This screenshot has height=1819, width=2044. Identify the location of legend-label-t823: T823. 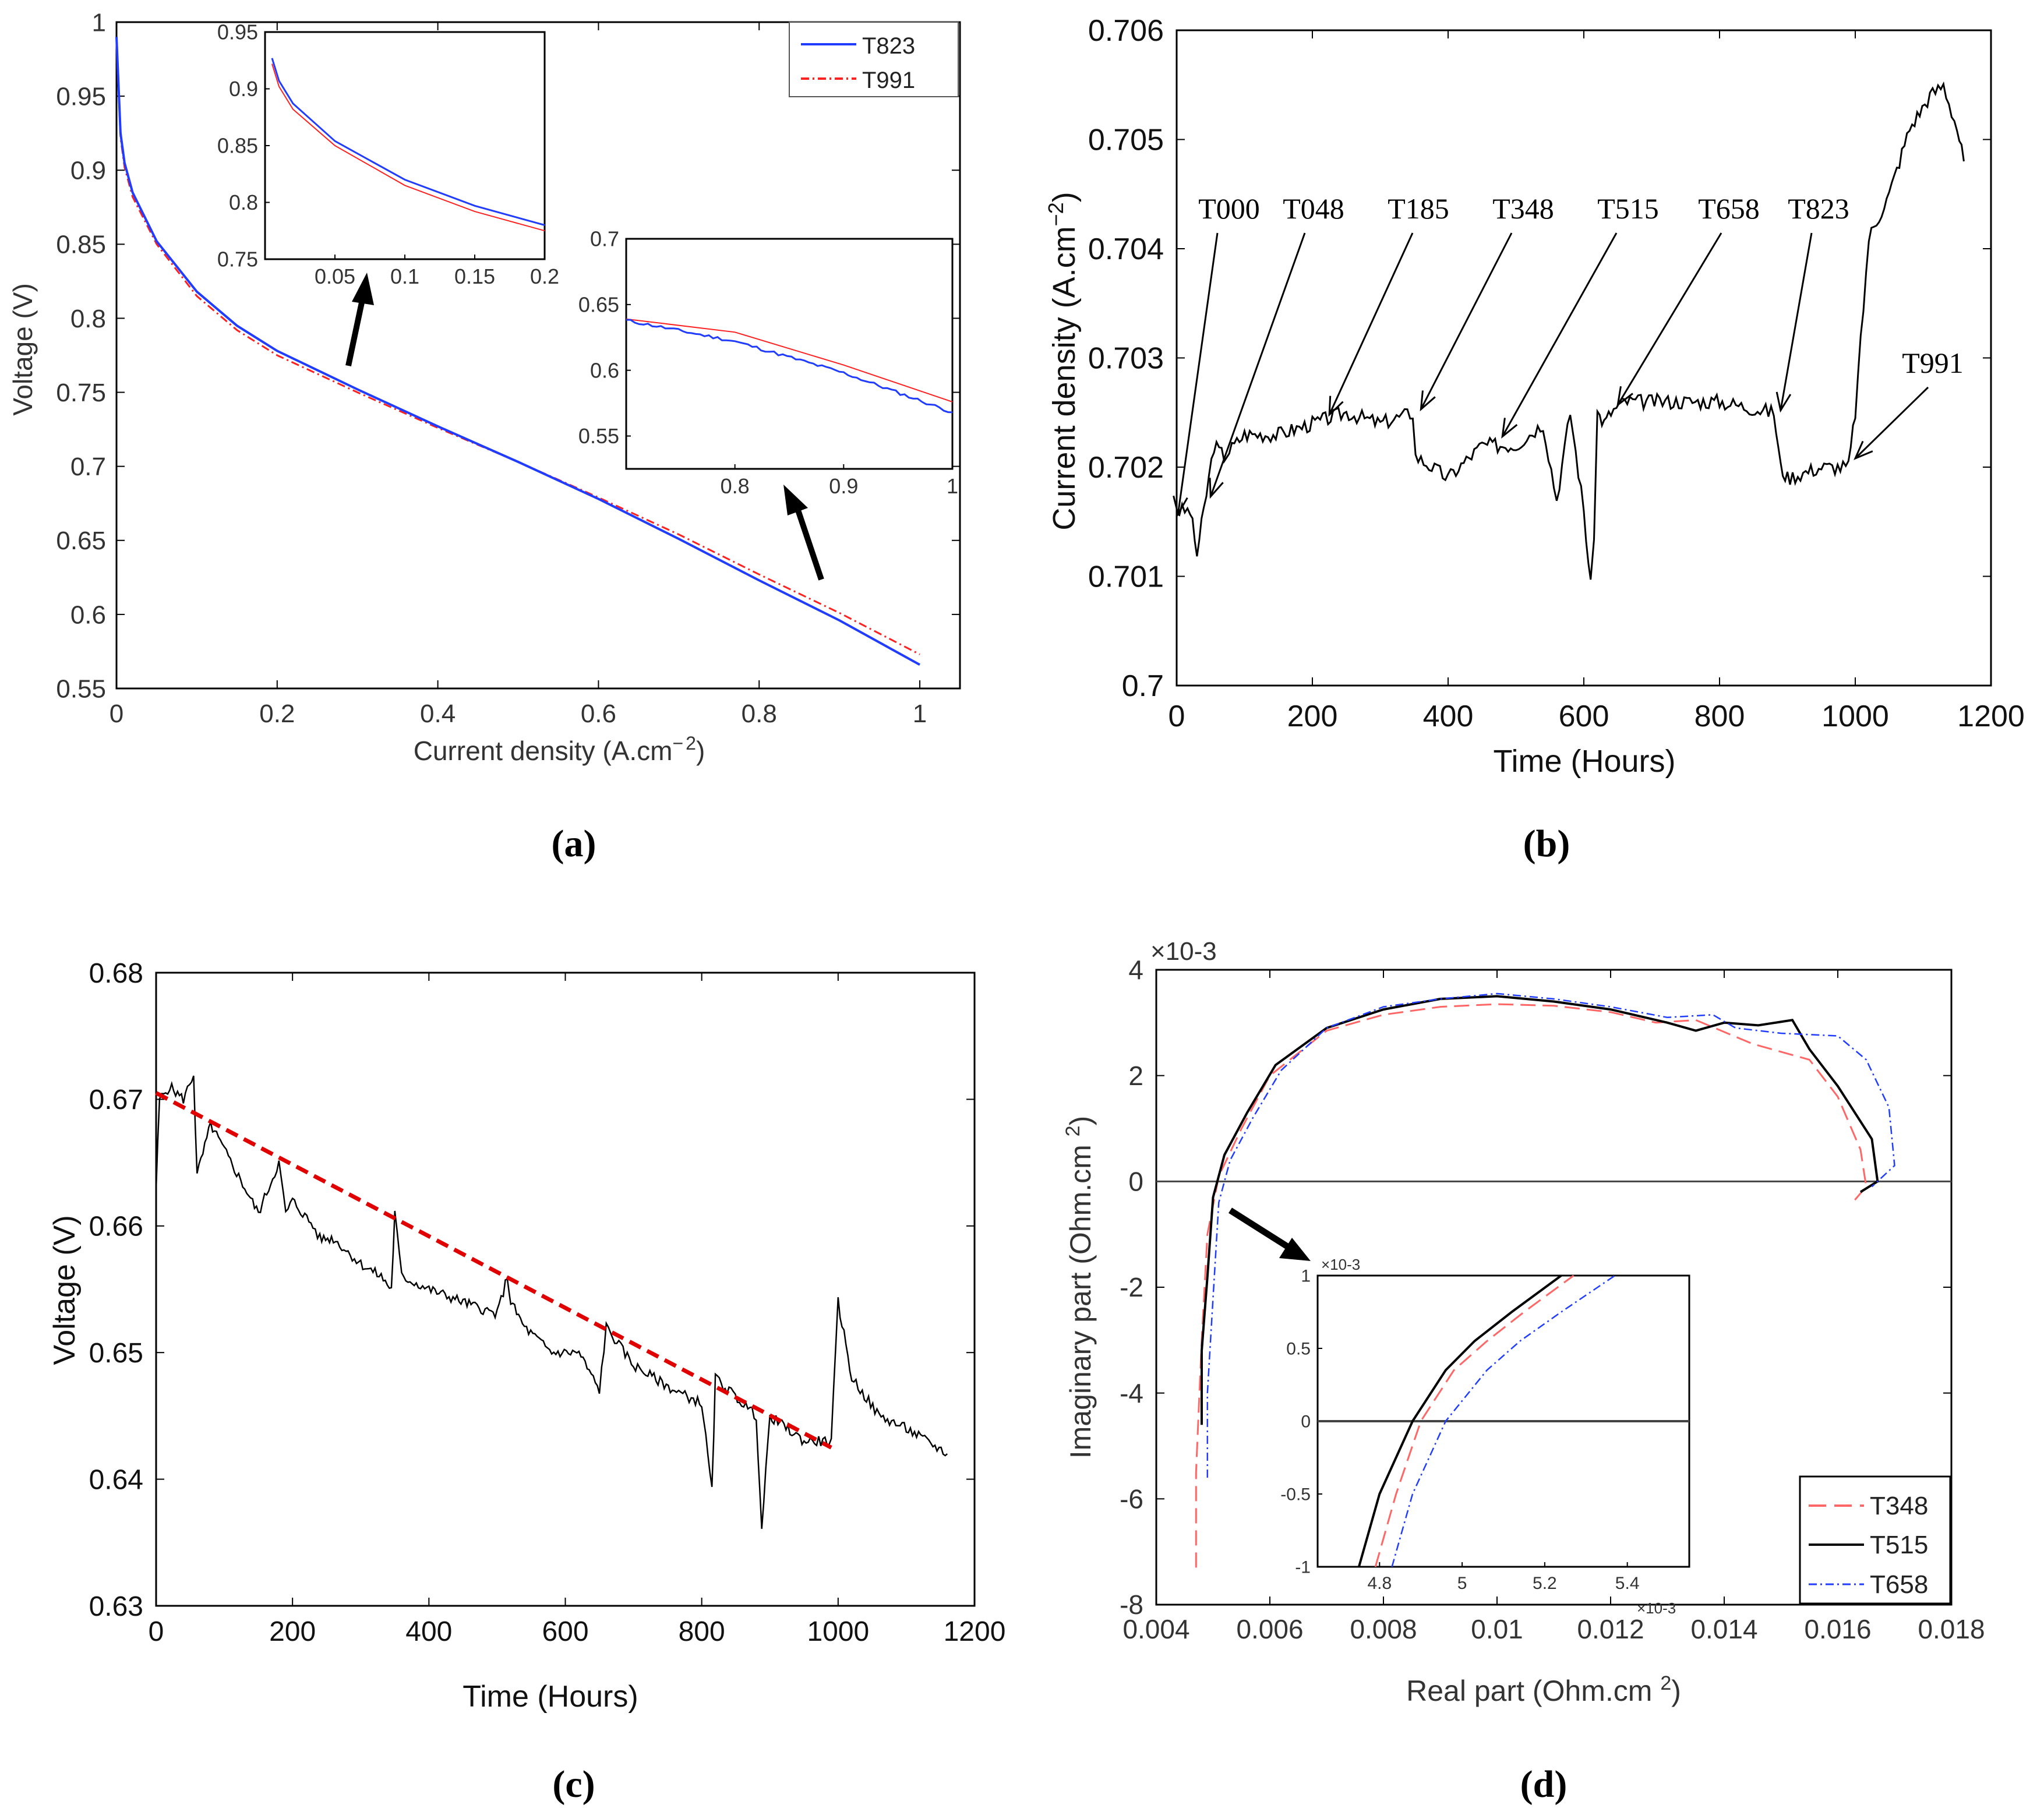
(888, 46).